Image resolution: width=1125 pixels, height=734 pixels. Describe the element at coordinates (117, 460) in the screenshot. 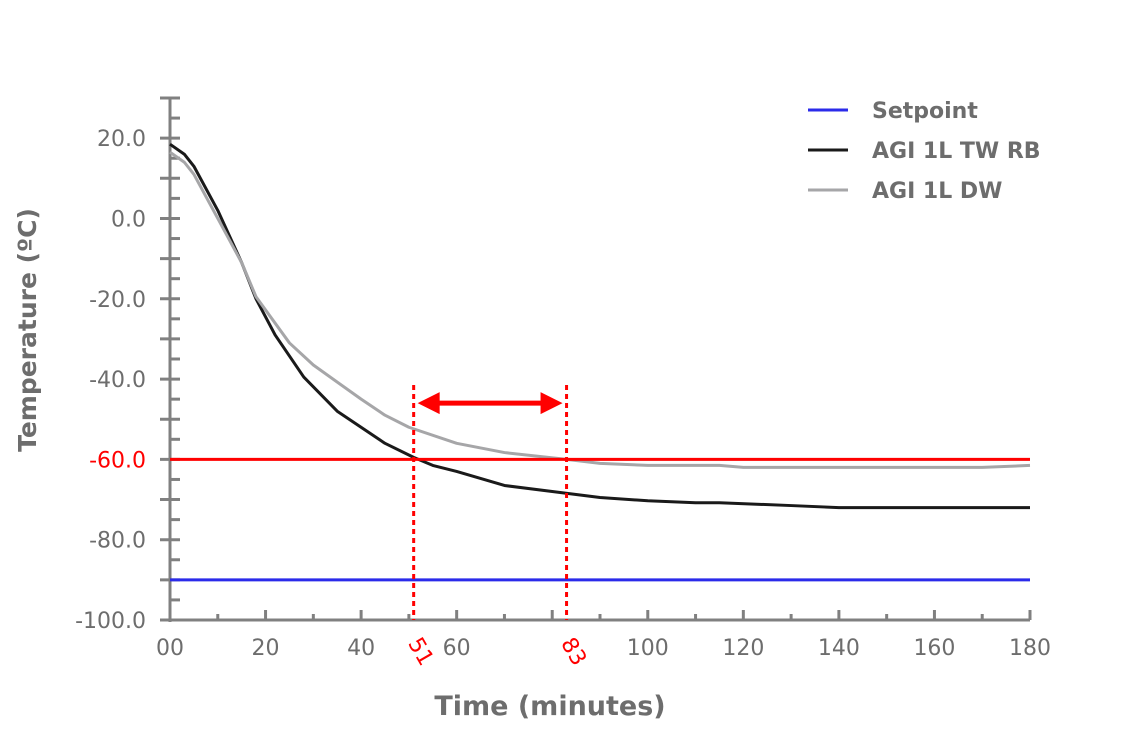

I see `y-tick-label: -60.0` at that location.